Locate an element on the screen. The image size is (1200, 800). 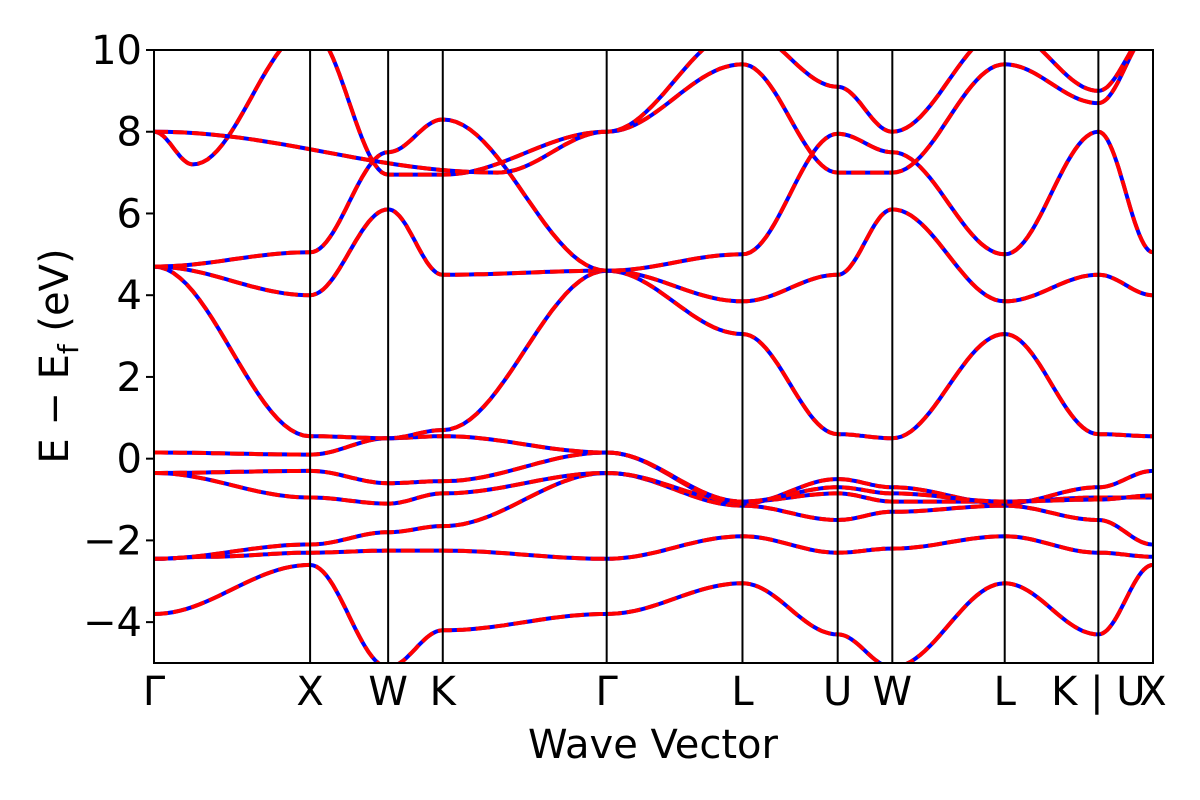
y-axis-label-subscript: f is located at coordinates (68, 348).